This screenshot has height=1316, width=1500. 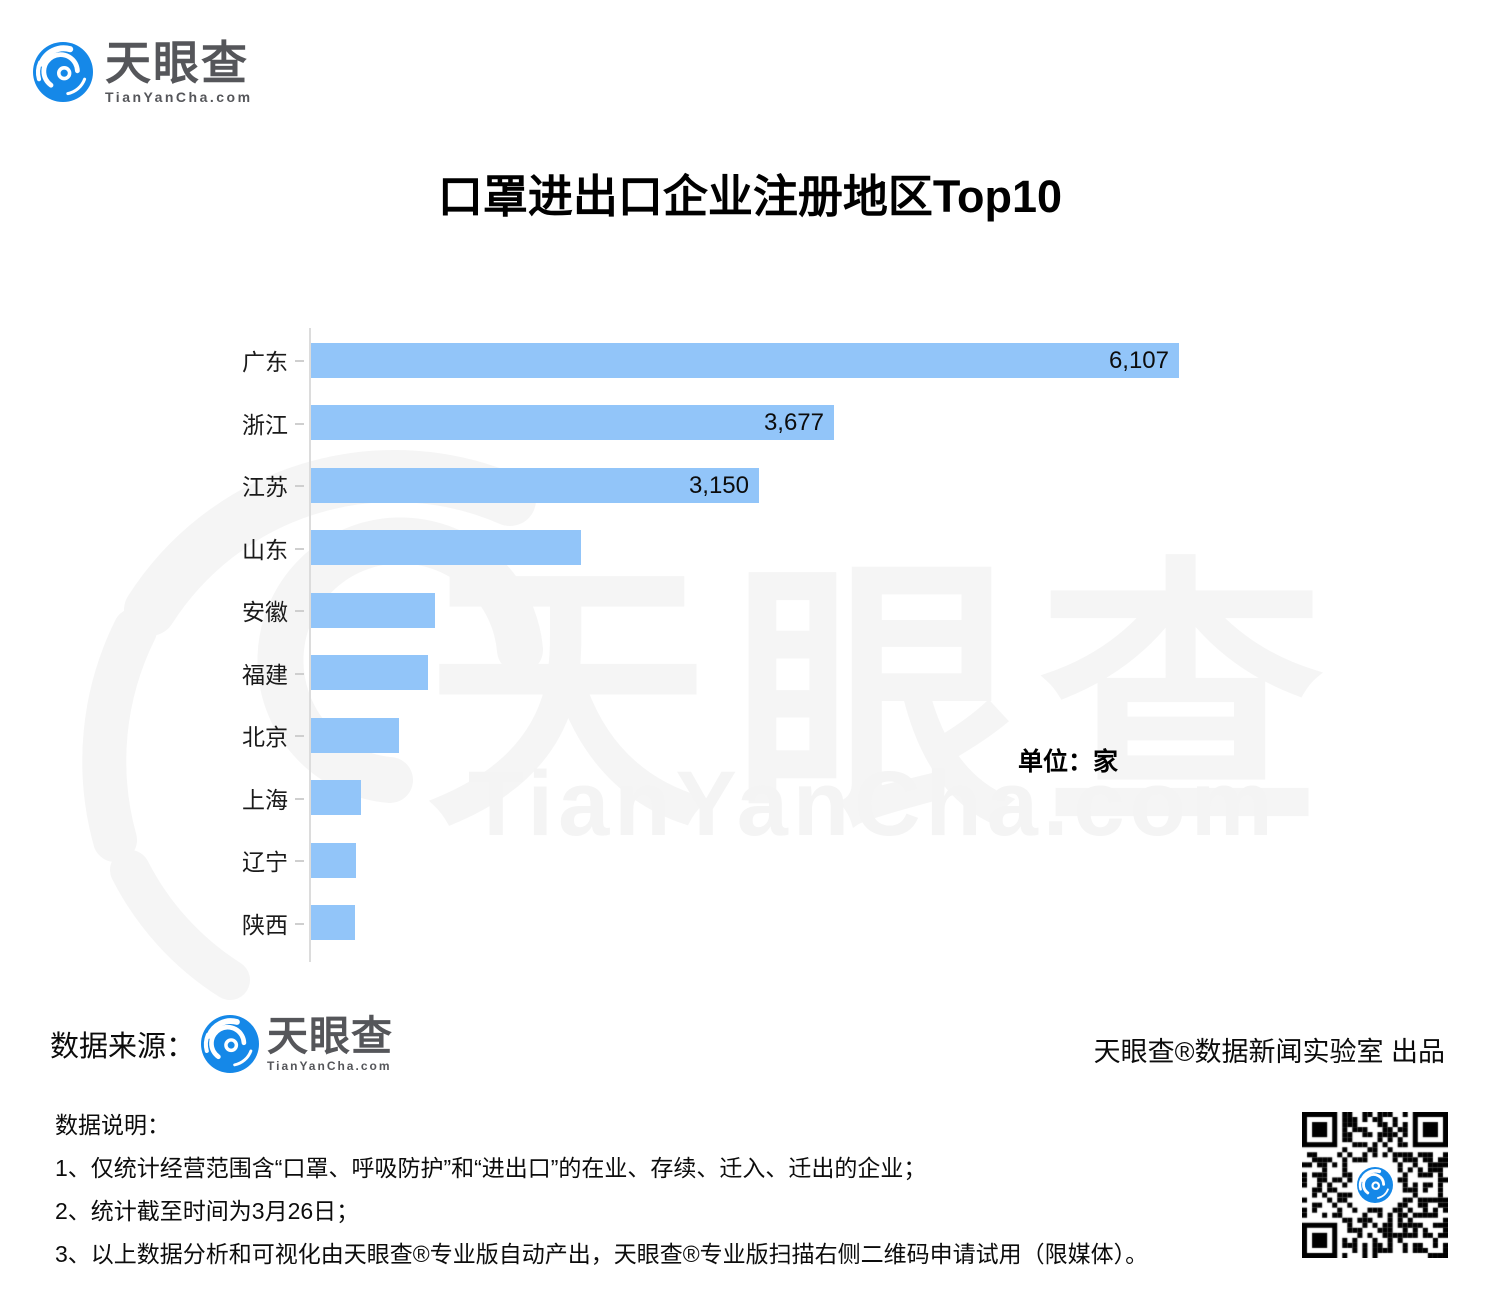 What do you see at coordinates (310, 645) in the screenshot?
I see `category-axis-line` at bounding box center [310, 645].